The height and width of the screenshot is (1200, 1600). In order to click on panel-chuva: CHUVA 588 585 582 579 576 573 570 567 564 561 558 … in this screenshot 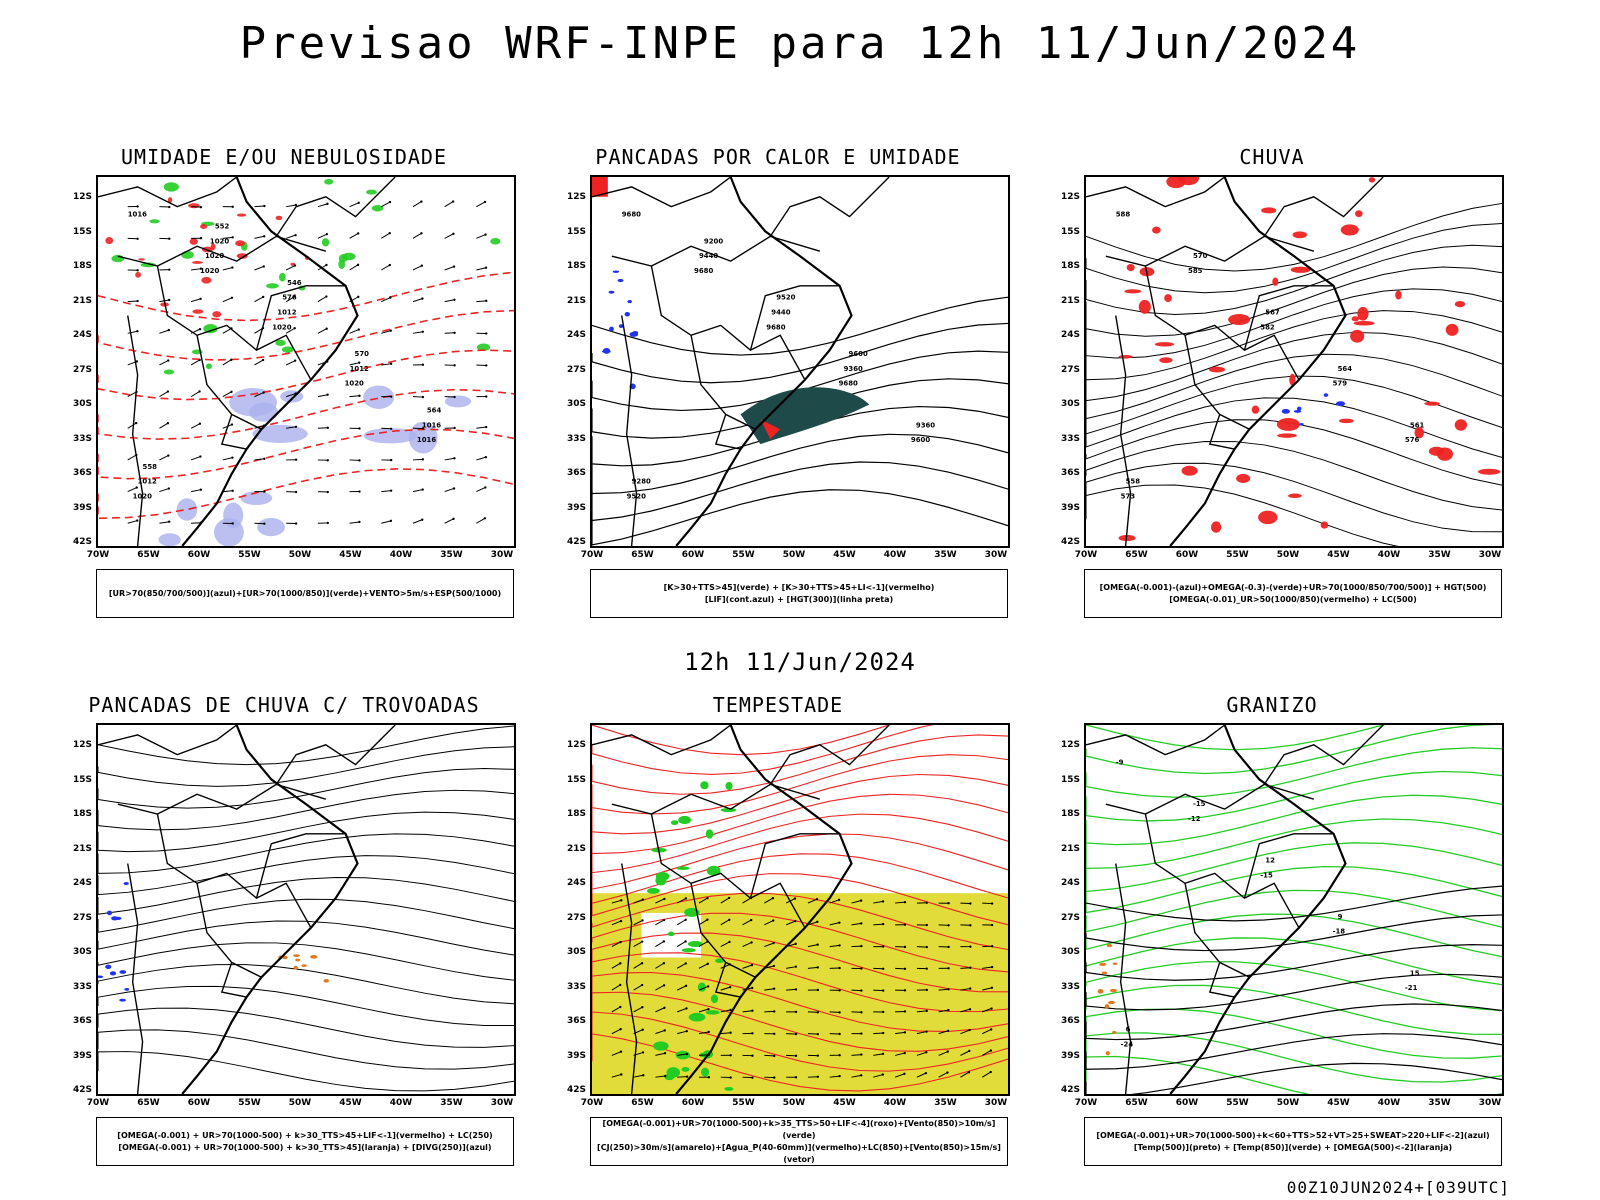, I will do `click(1272, 382)`.